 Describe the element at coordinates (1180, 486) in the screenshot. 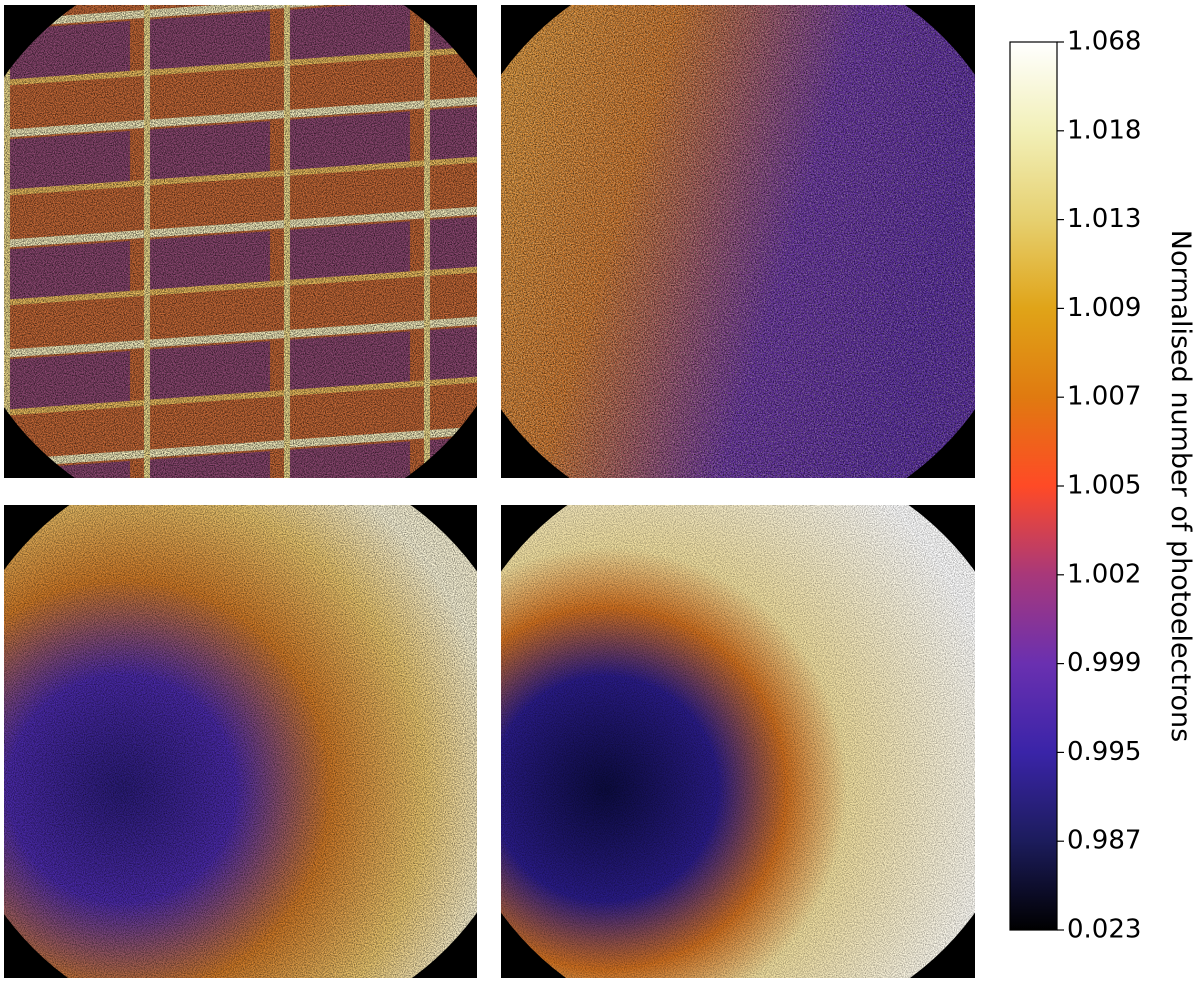

I see `colorbar-label: Normalised number of photoelectrons` at that location.